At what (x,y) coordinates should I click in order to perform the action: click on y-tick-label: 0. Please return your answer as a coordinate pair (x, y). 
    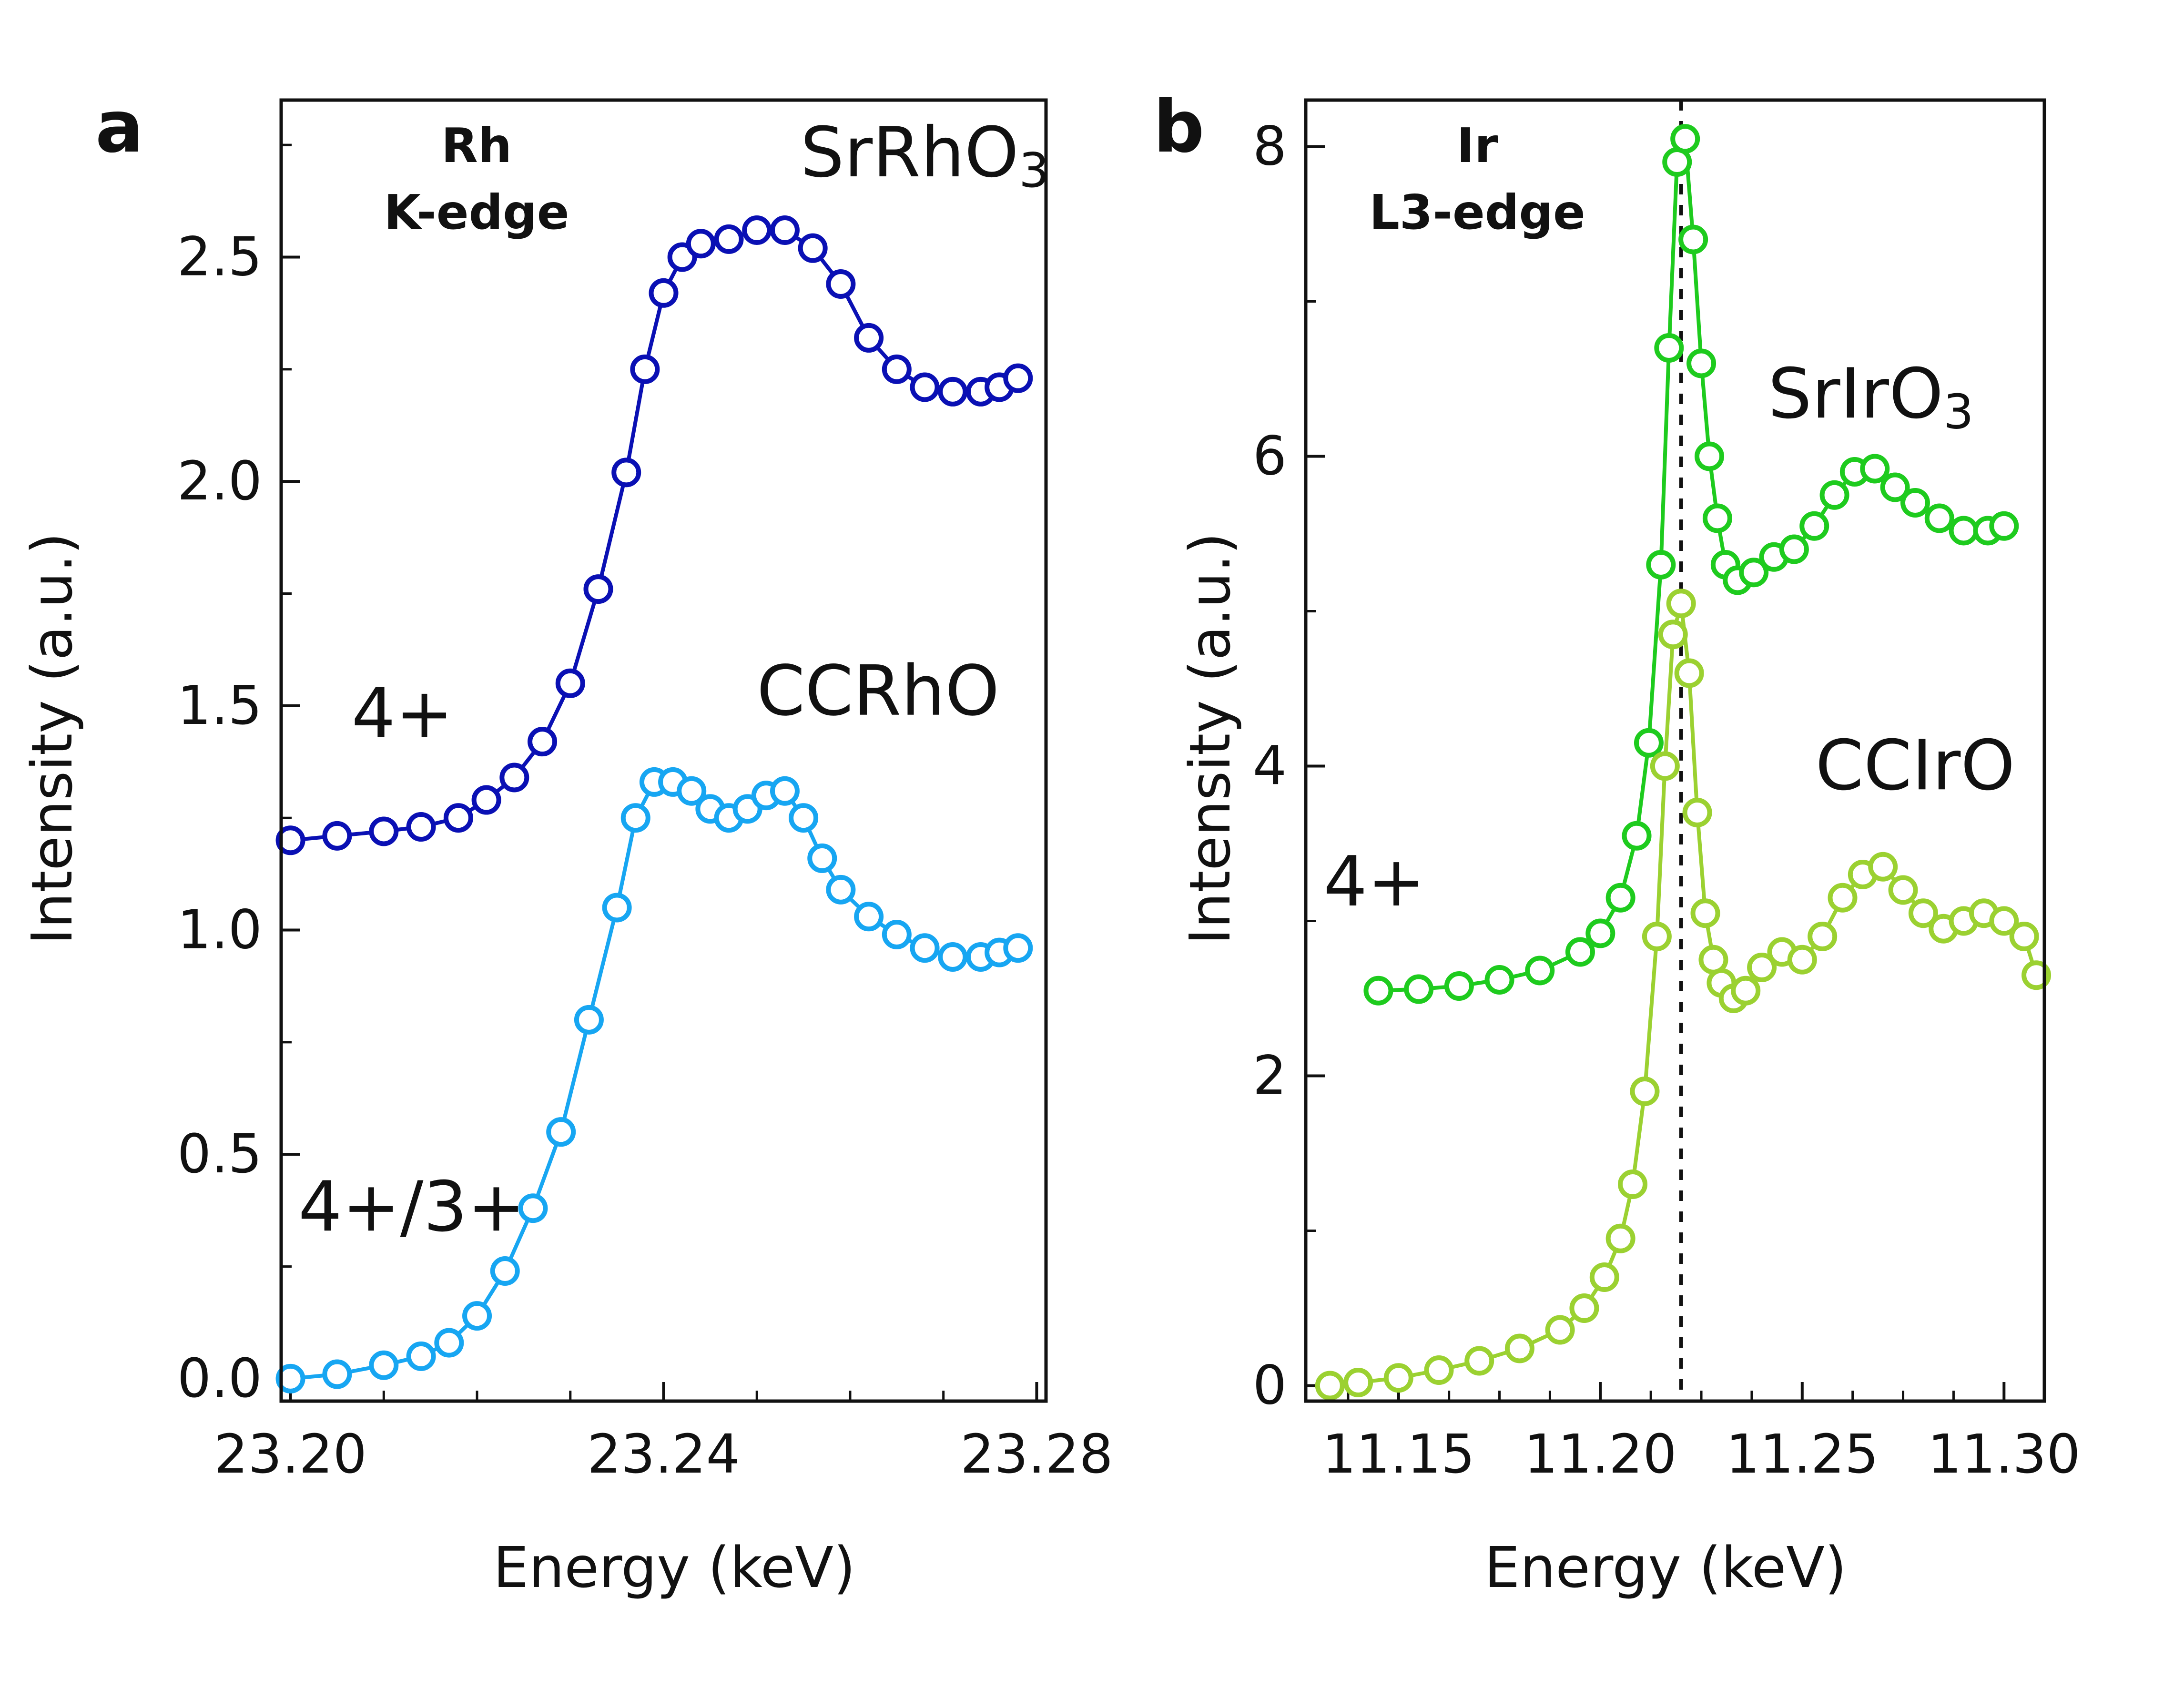
    Looking at the image, I should click on (1270, 1386).